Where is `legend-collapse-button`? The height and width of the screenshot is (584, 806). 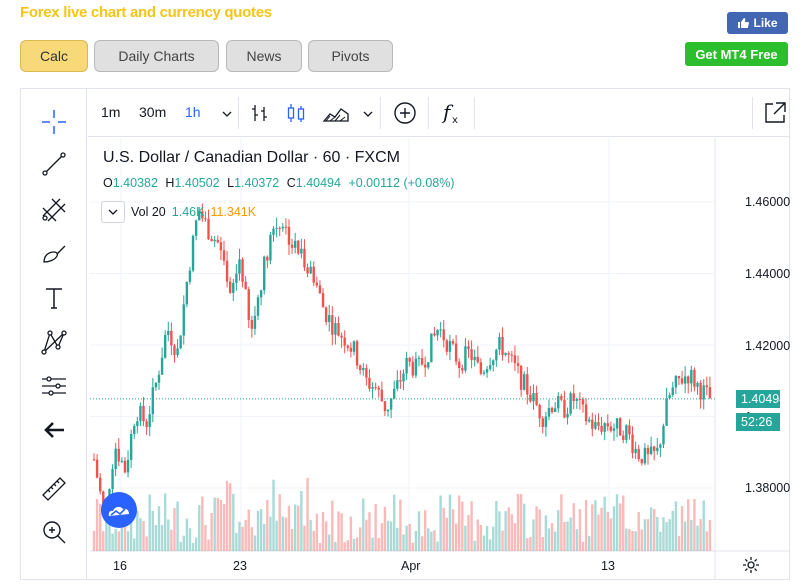
legend-collapse-button is located at coordinates (113, 212).